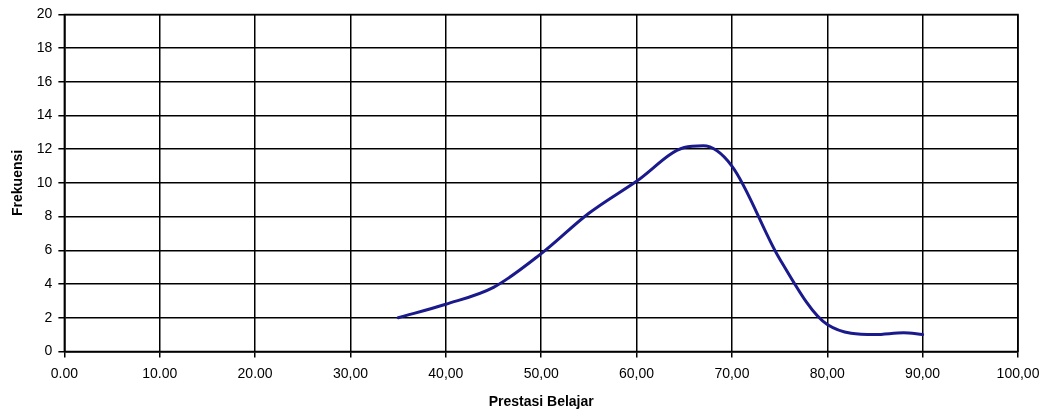 Image resolution: width=1048 pixels, height=419 pixels. What do you see at coordinates (827, 372) in the screenshot?
I see `x-tick-label: 80,00` at bounding box center [827, 372].